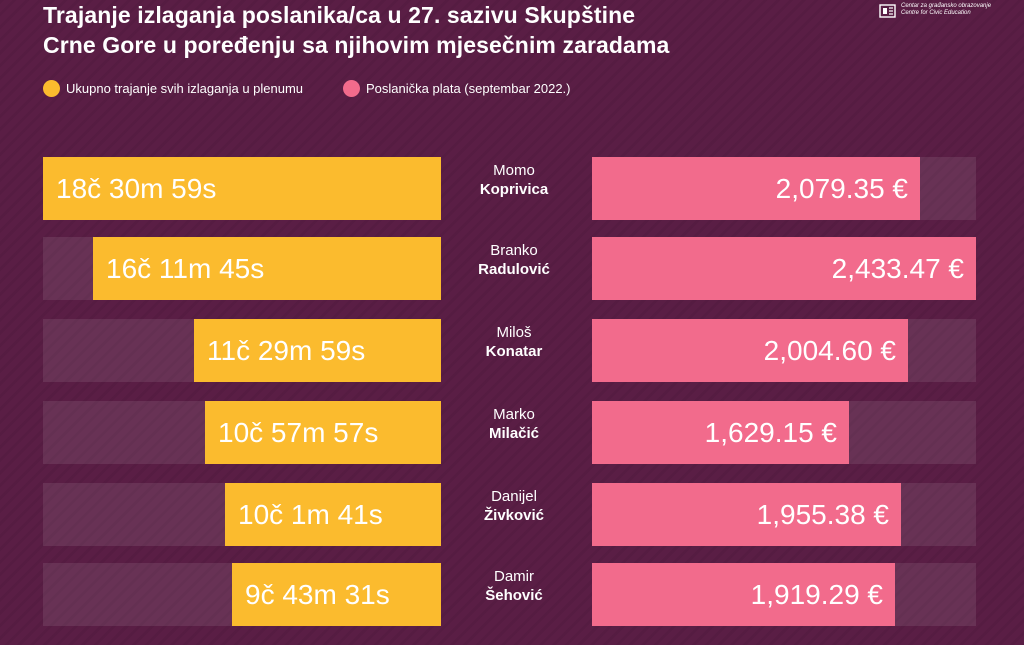 This screenshot has width=1024, height=645. What do you see at coordinates (514, 250) in the screenshot?
I see `mp-first-name: Branko` at bounding box center [514, 250].